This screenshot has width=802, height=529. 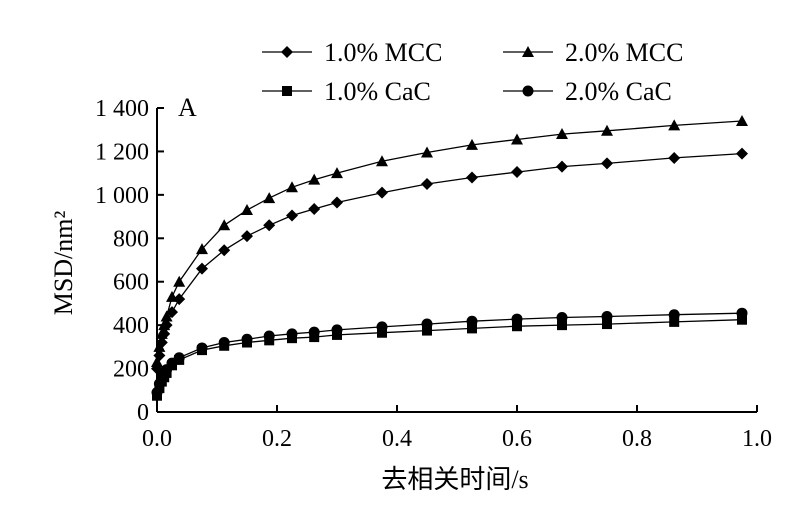 What do you see at coordinates (63, 263) in the screenshot?
I see `y-axis-title: MSD/nm²` at bounding box center [63, 263].